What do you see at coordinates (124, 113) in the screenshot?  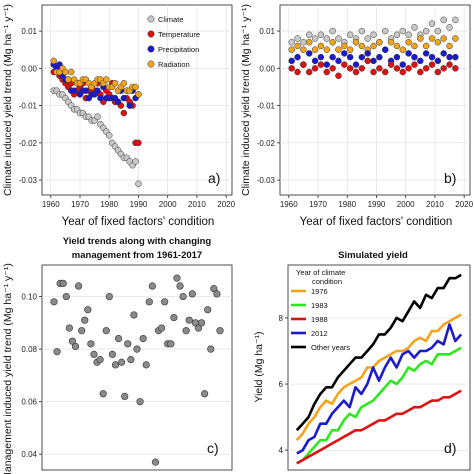 I see `panel-a-point-temperature` at bounding box center [124, 113].